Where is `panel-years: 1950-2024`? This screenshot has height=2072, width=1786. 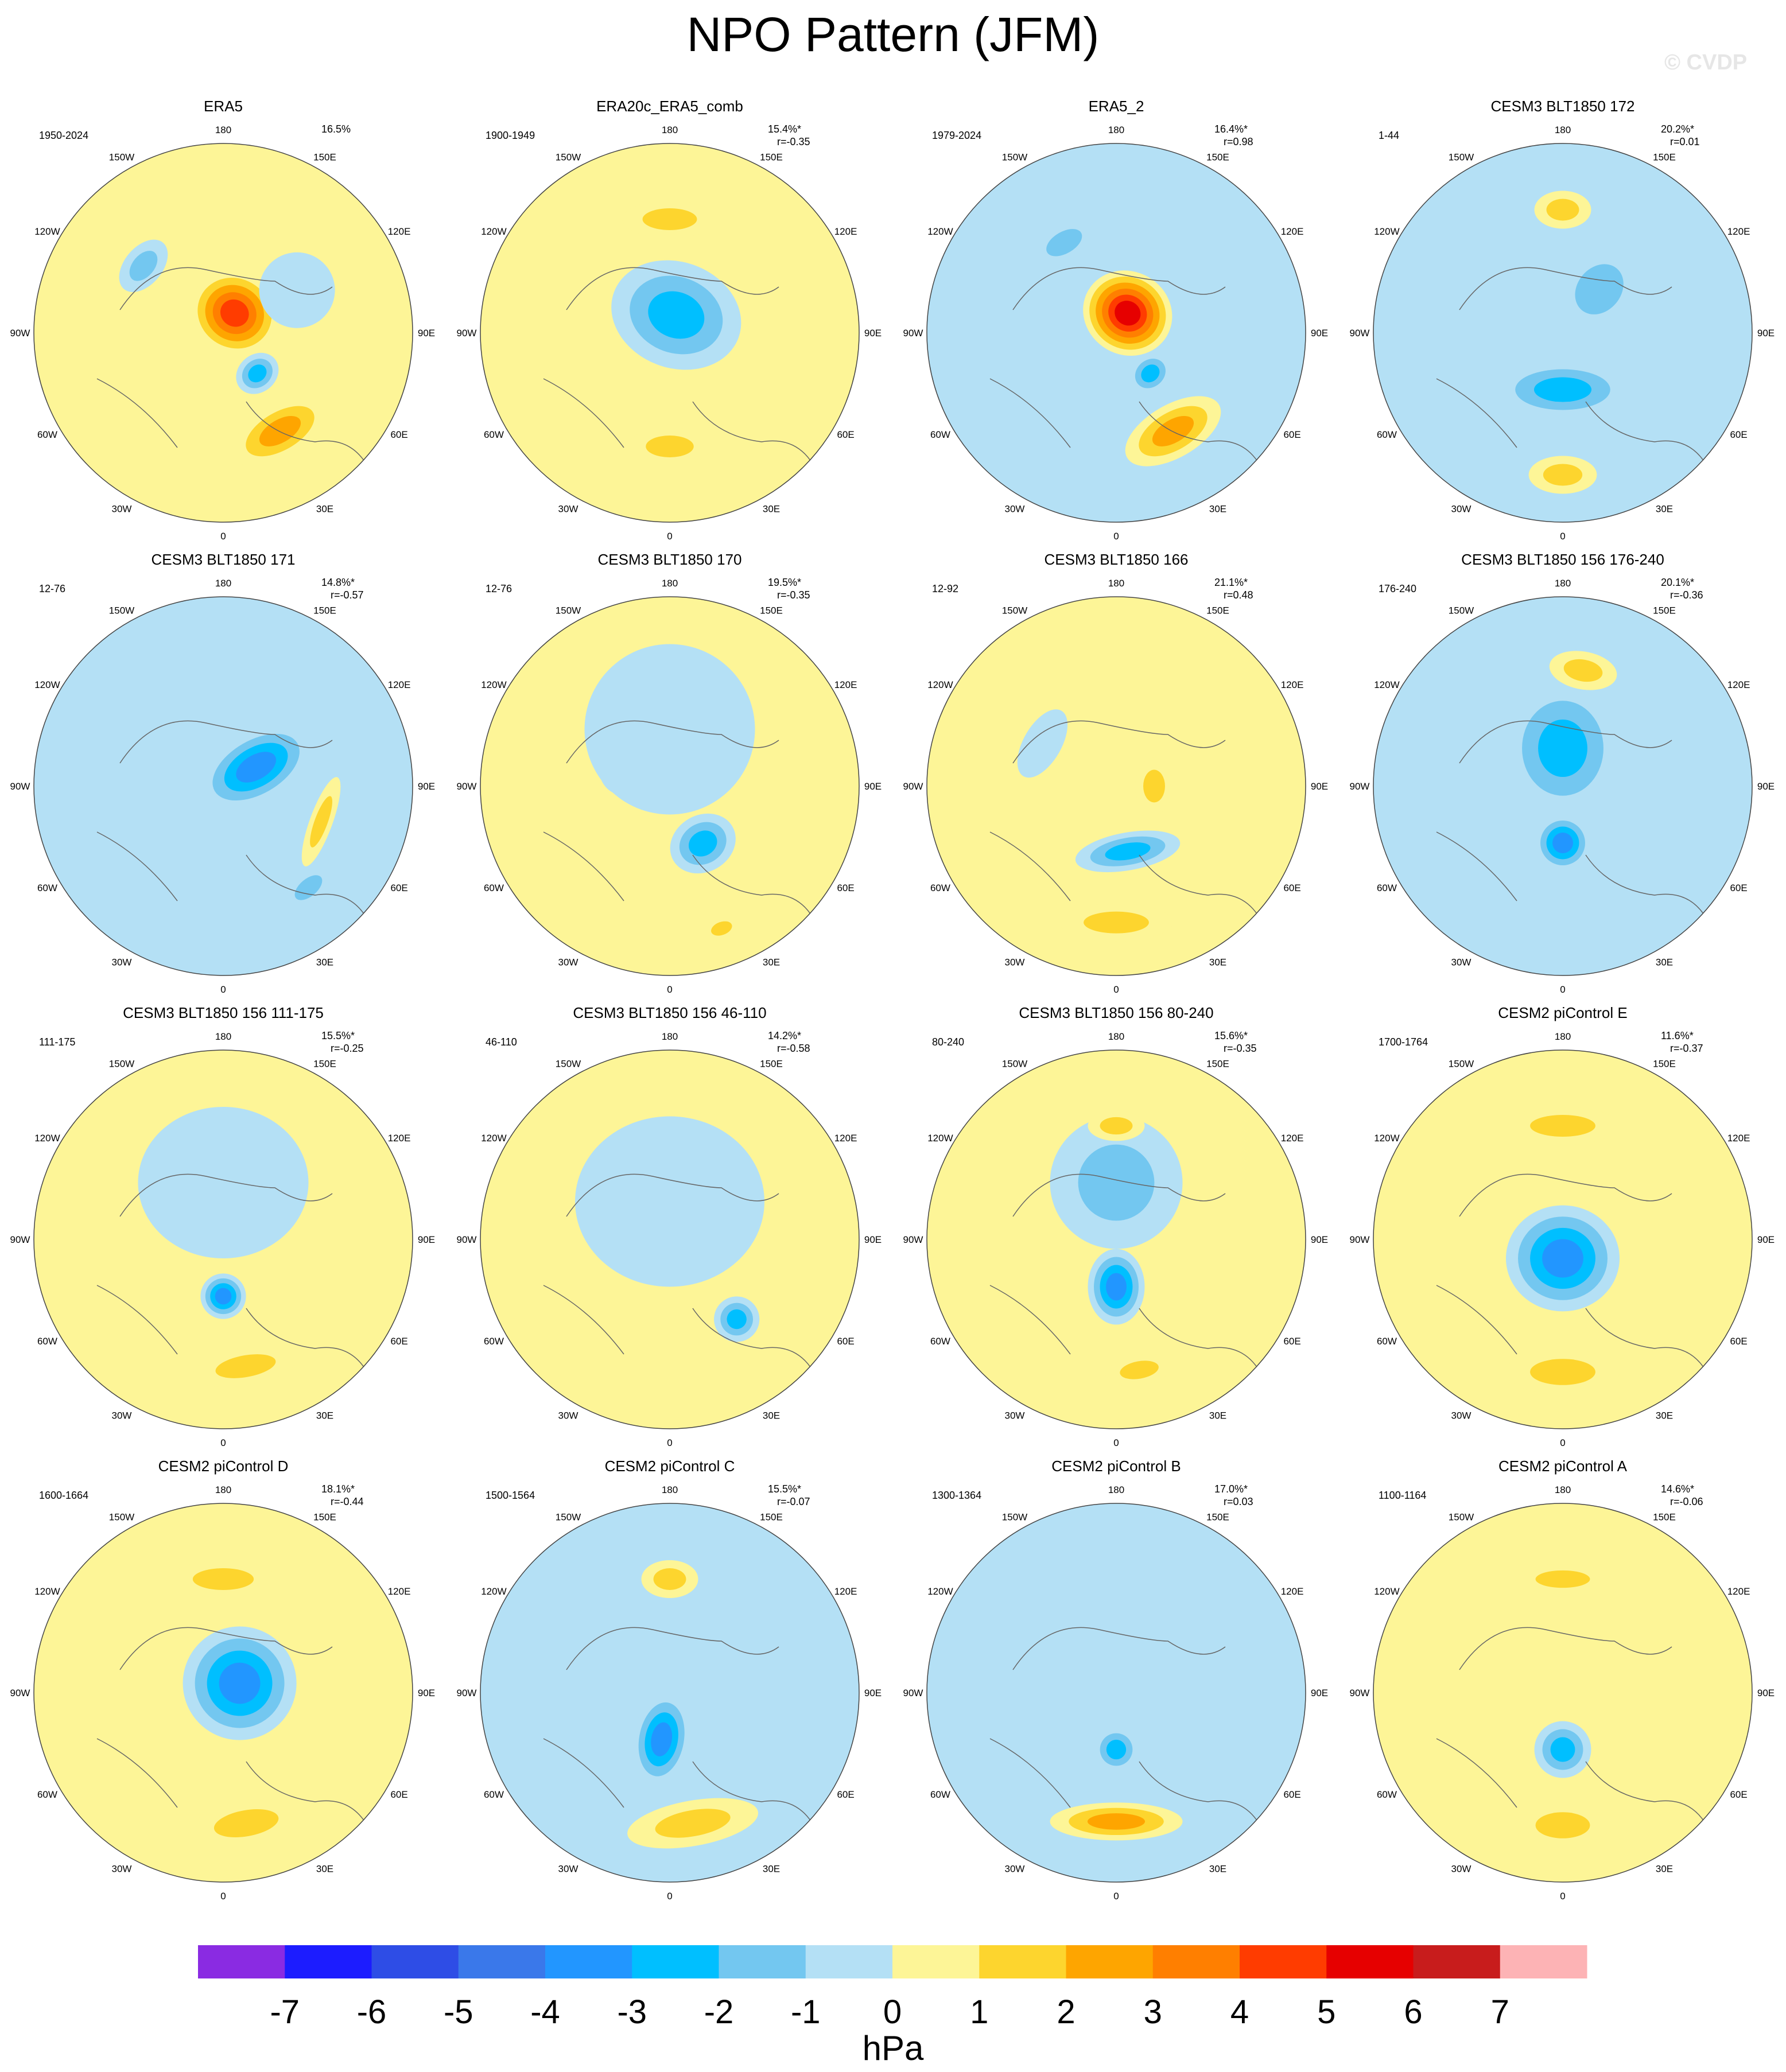
panel-years: 1950-2024 is located at coordinates (64, 135).